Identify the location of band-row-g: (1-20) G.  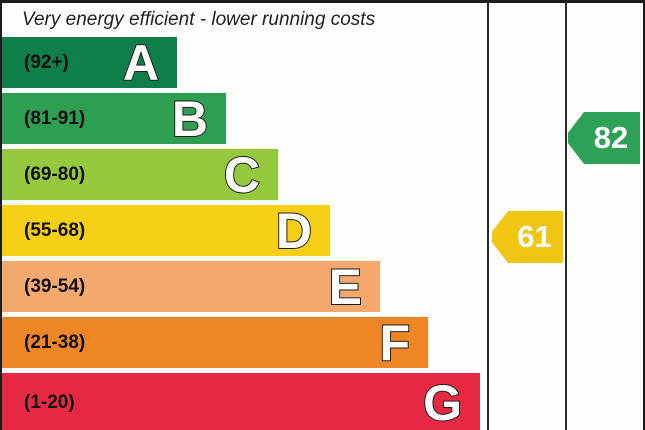
(241, 401).